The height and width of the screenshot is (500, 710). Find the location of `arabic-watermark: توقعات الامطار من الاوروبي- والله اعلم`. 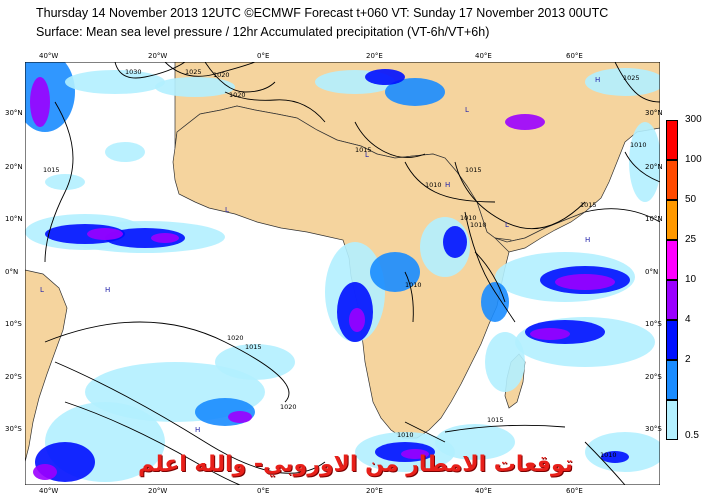

arabic-watermark: توقعات الامطار من الاوروبي- والله اعلم is located at coordinates (355, 464).